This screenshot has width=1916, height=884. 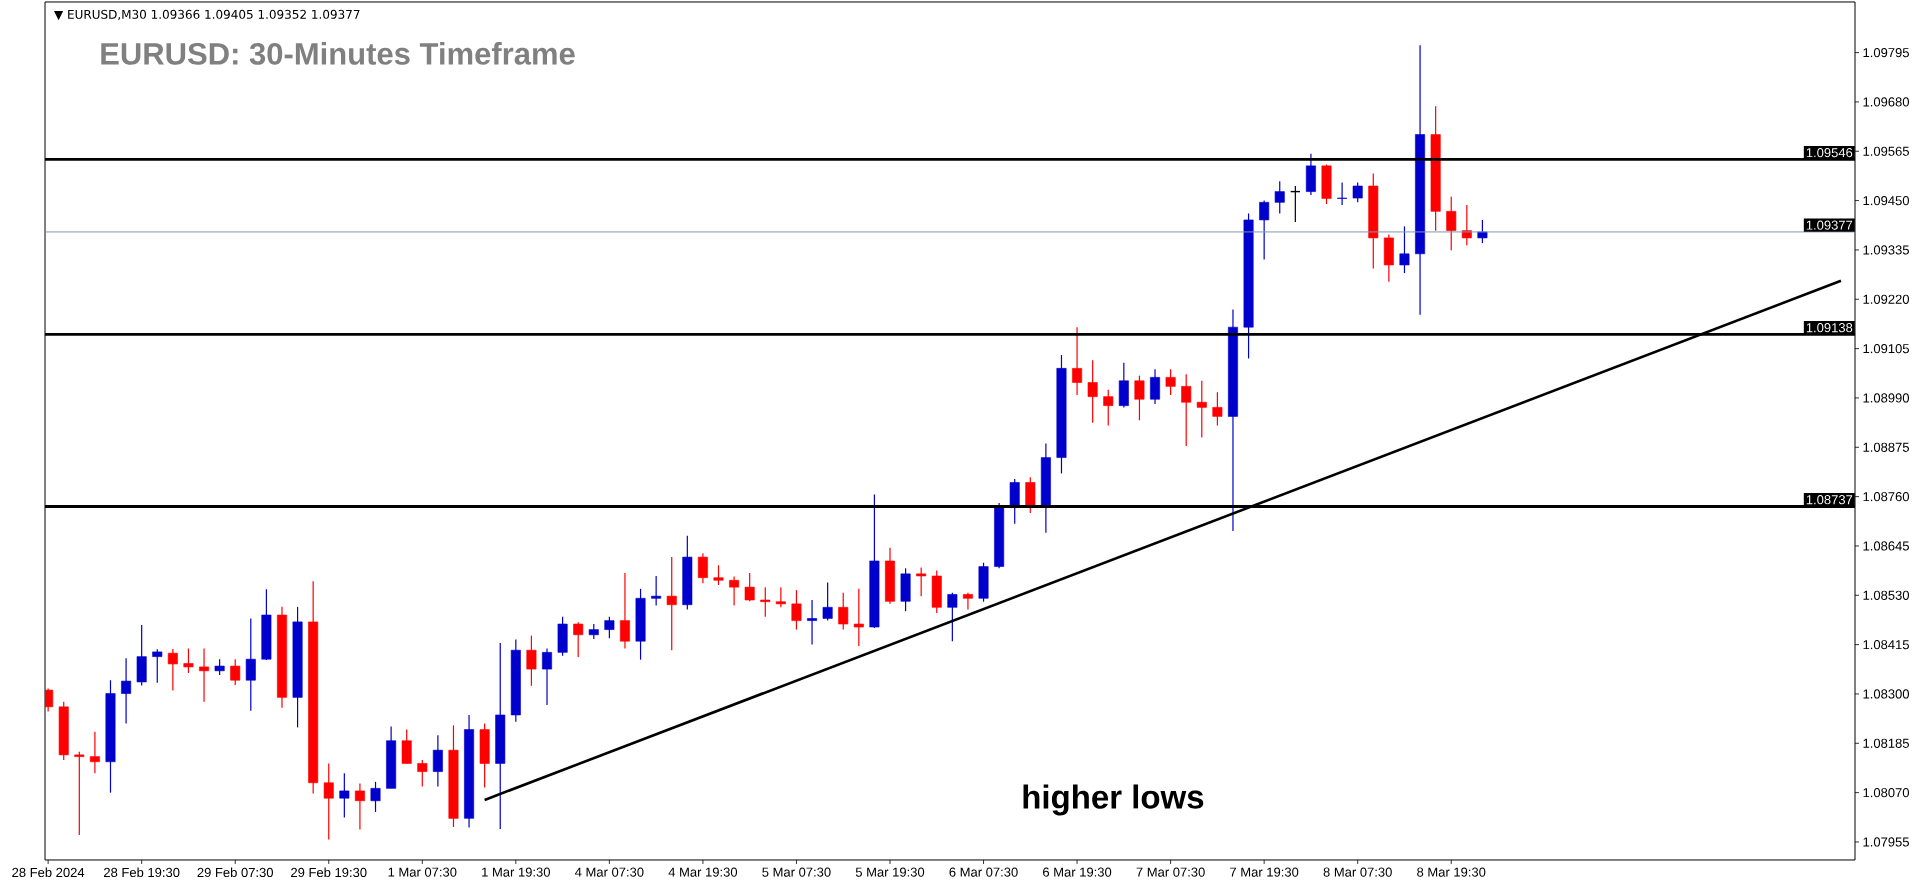 What do you see at coordinates (1886, 743) in the screenshot?
I see `y-tick-label: 1.08185` at bounding box center [1886, 743].